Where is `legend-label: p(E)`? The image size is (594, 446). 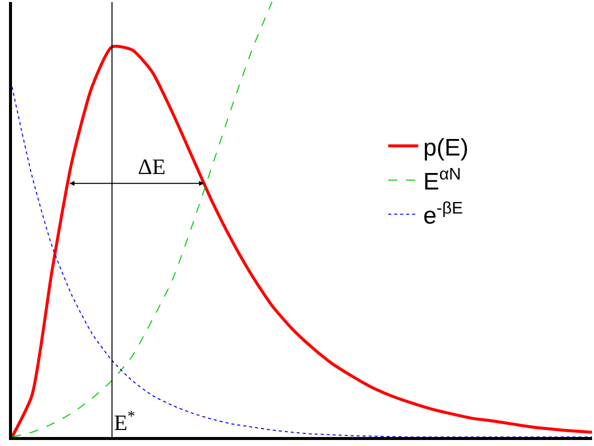 legend-label: p(E) is located at coordinates (446, 148).